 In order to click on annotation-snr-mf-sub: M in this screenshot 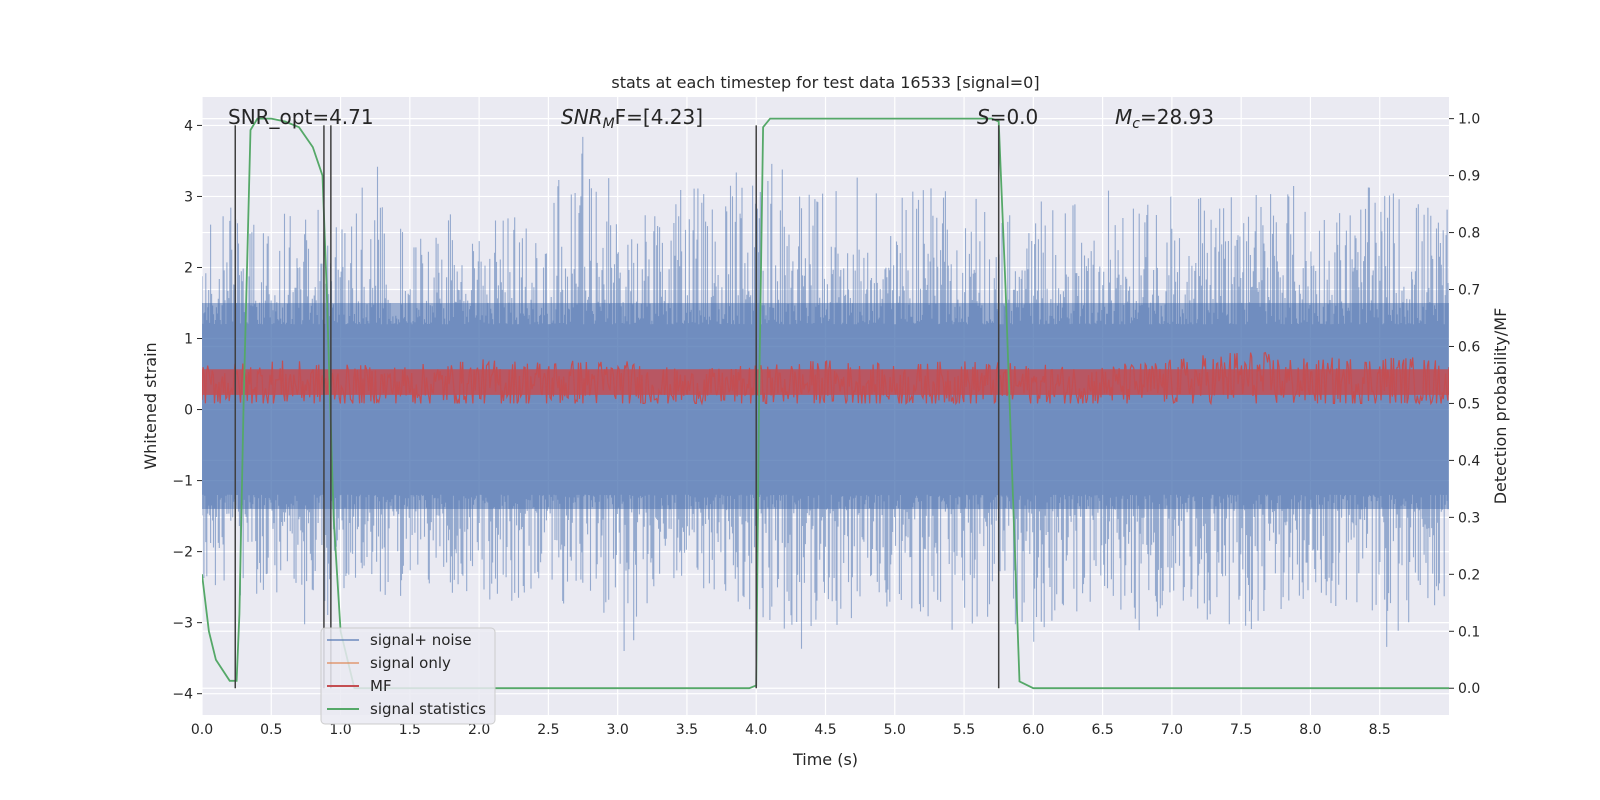, I will do `click(609, 124)`.